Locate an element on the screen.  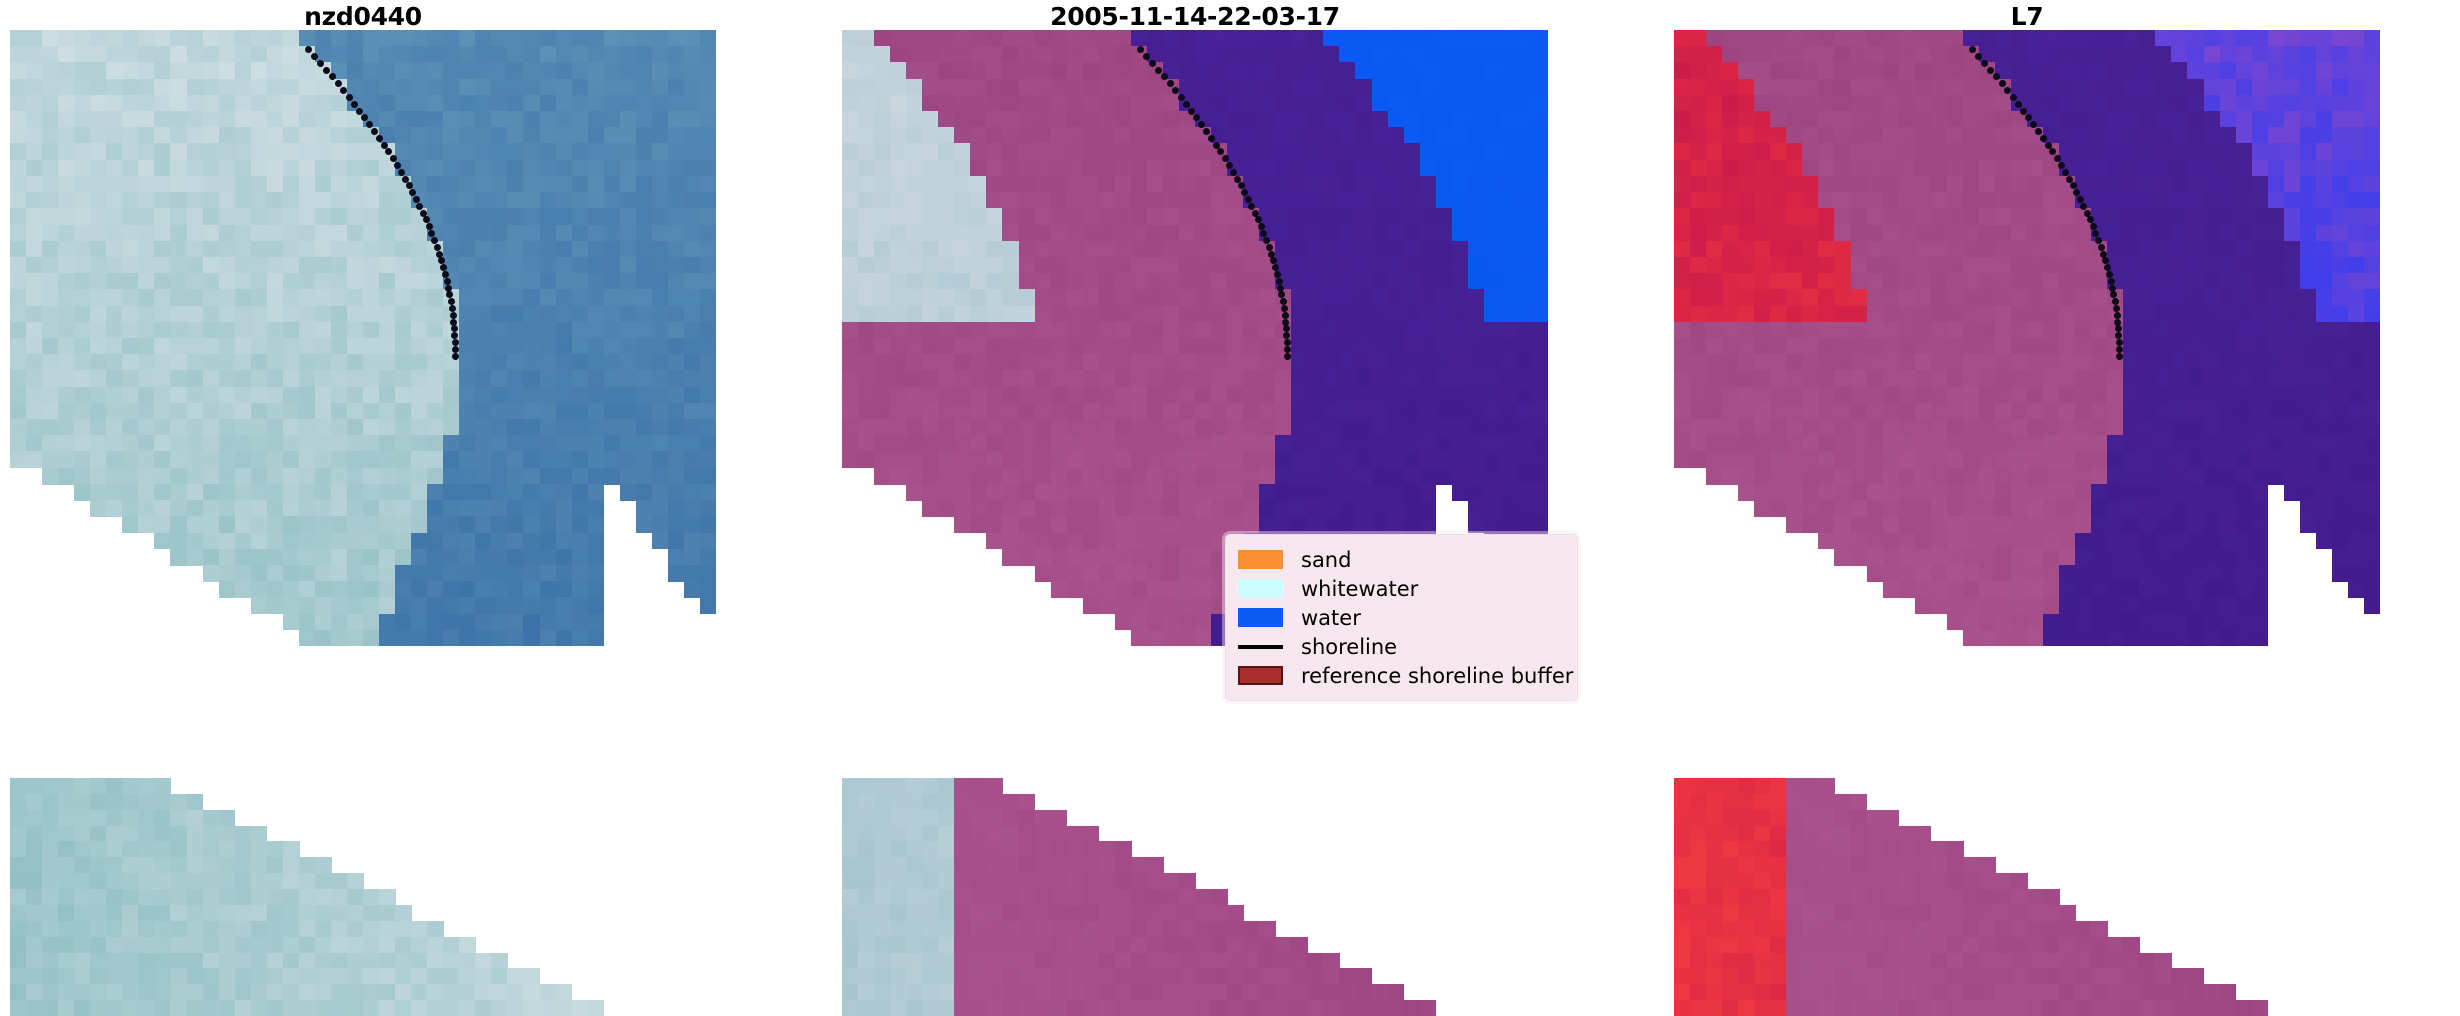
legend-label-shoreline: shoreline is located at coordinates (1349, 646).